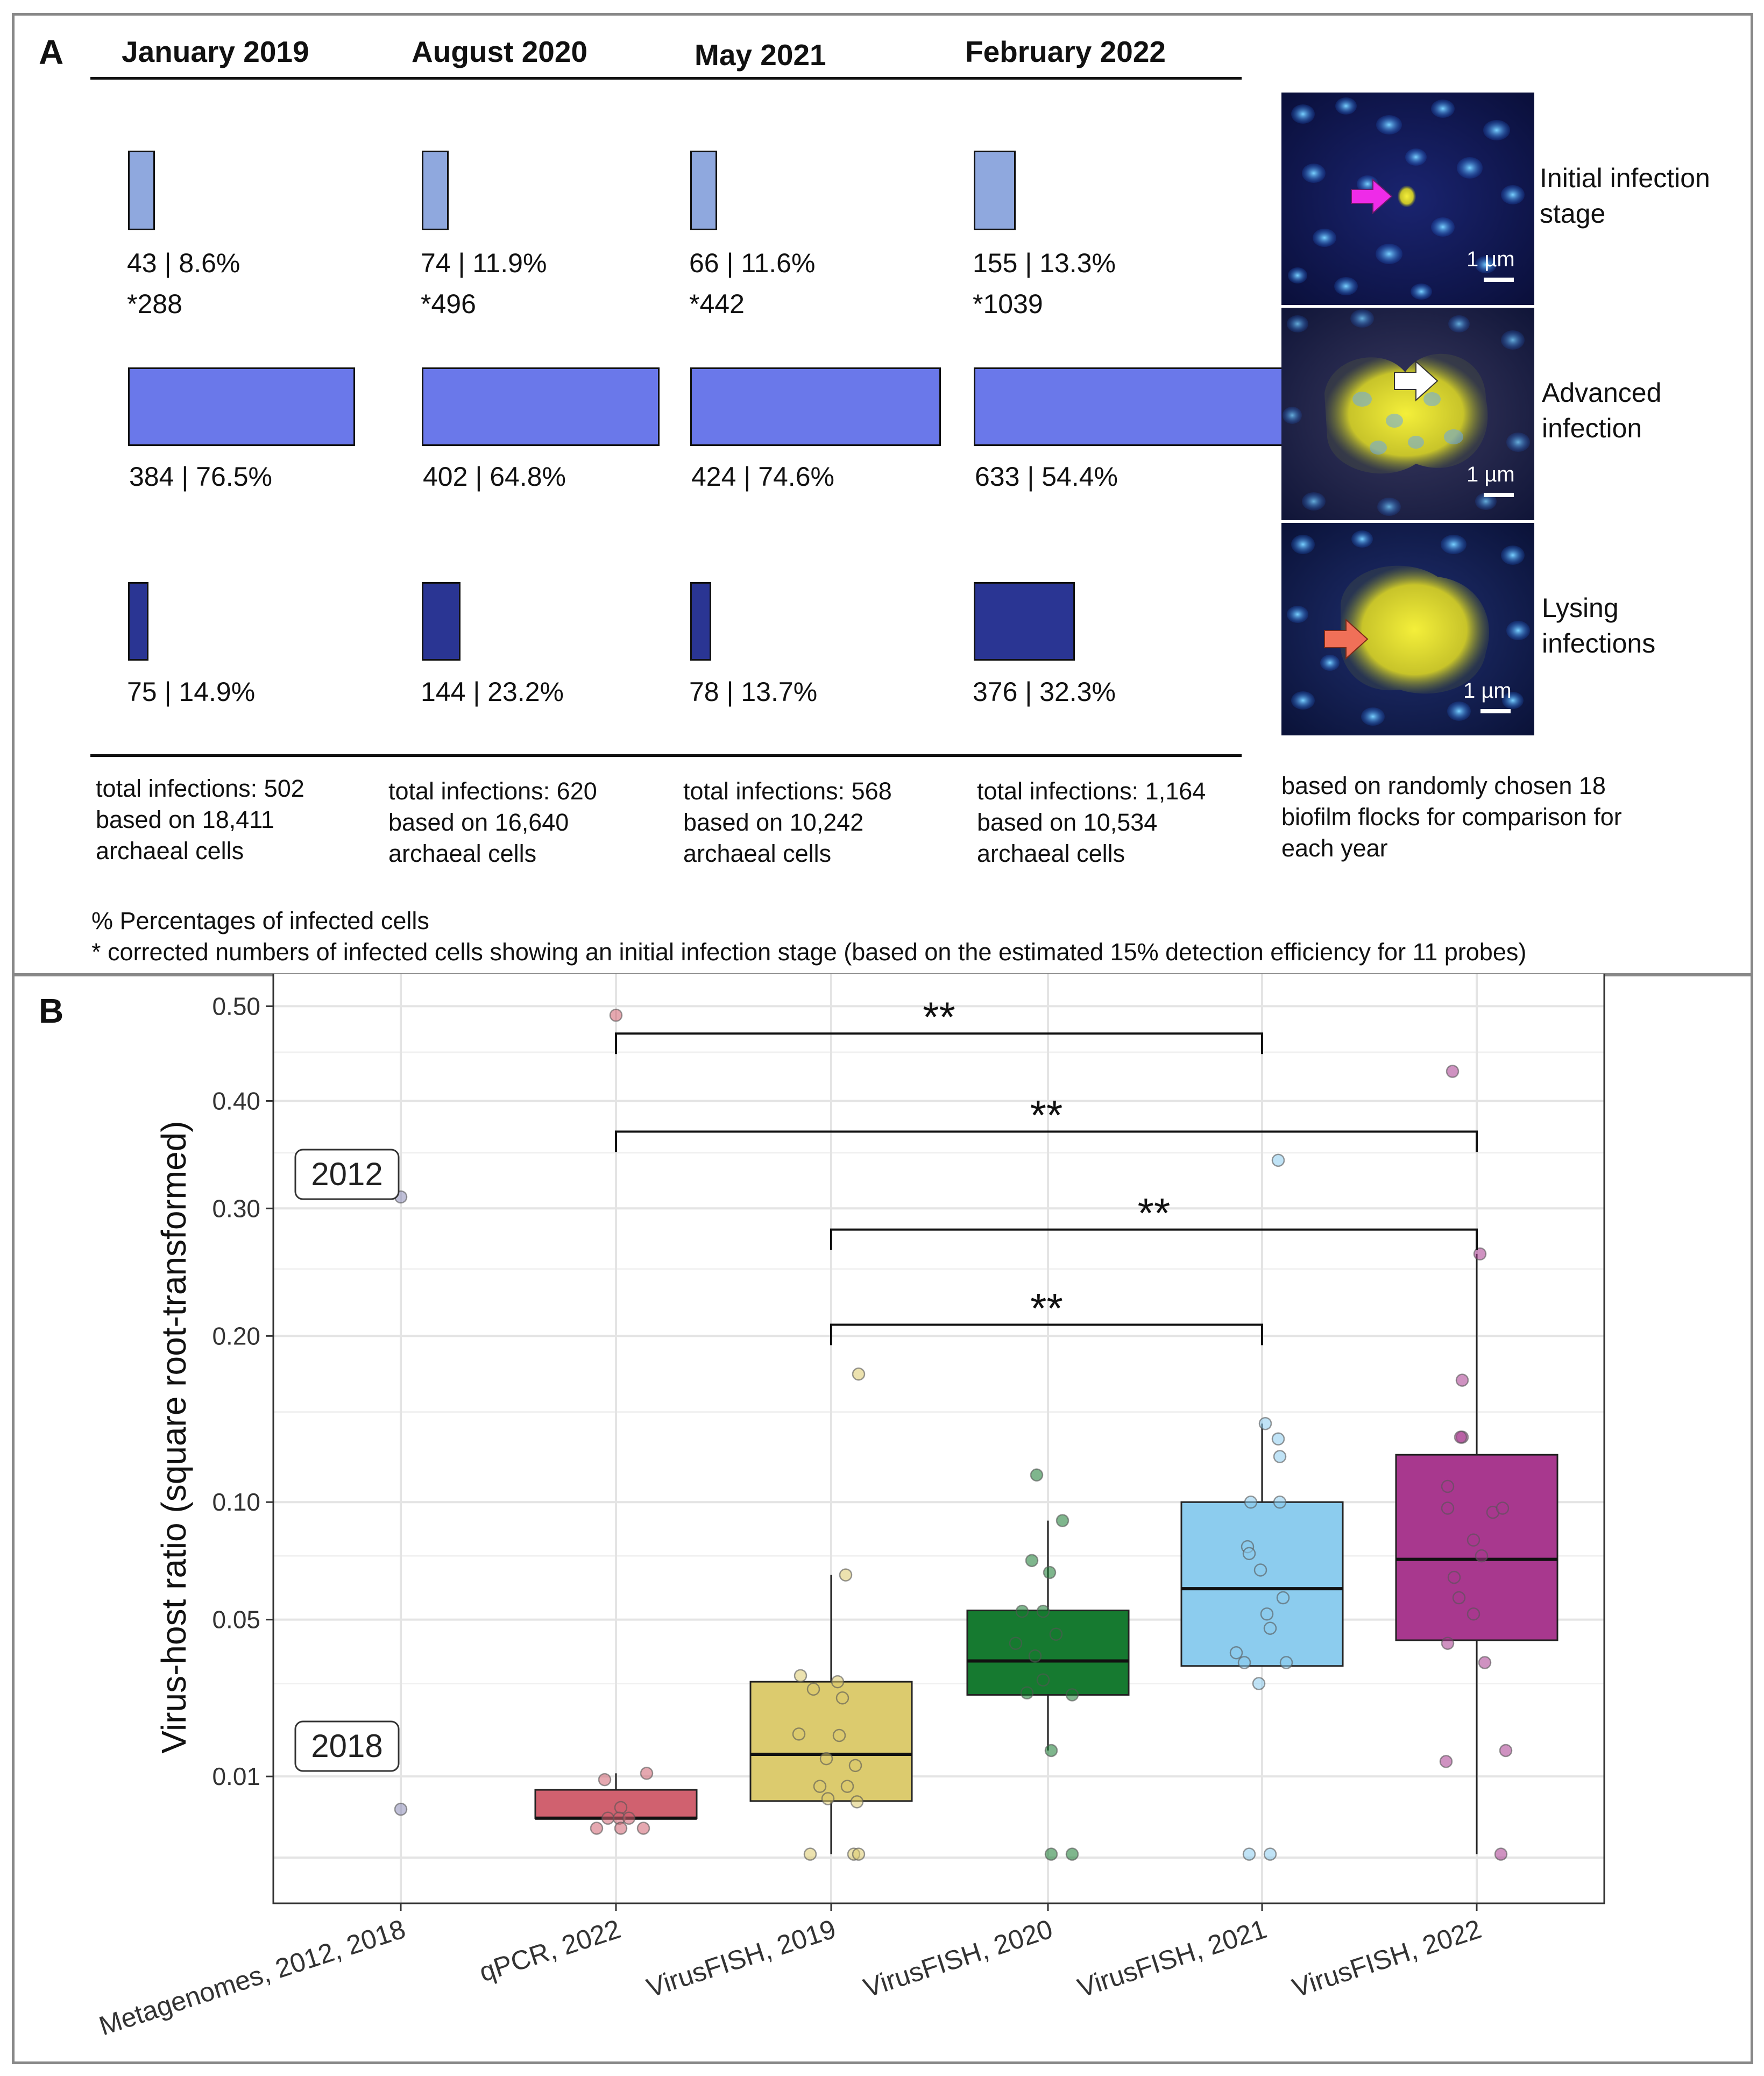 This screenshot has width=1764, height=2076. What do you see at coordinates (252, 1977) in the screenshot?
I see `x-tick-label: Metagenomes, 2012, 2018` at bounding box center [252, 1977].